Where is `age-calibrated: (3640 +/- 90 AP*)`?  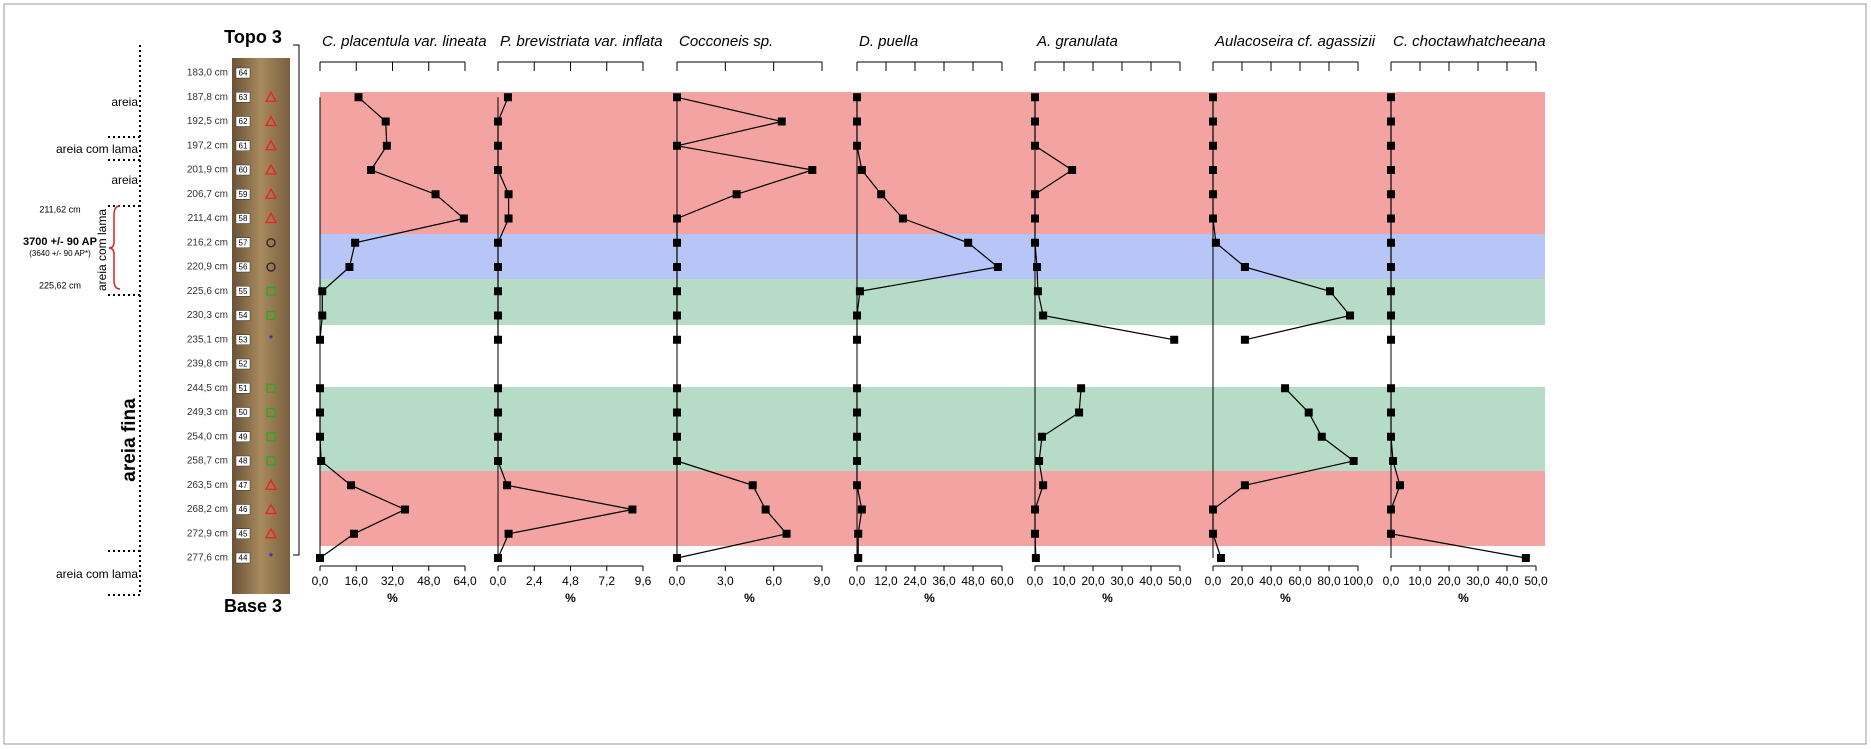 age-calibrated: (3640 +/- 90 AP*) is located at coordinates (60, 253).